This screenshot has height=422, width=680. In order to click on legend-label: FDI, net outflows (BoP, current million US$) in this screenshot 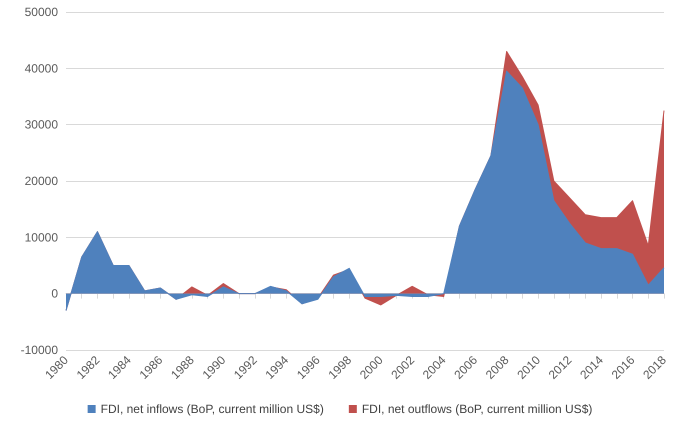, I will do `click(477, 409)`.